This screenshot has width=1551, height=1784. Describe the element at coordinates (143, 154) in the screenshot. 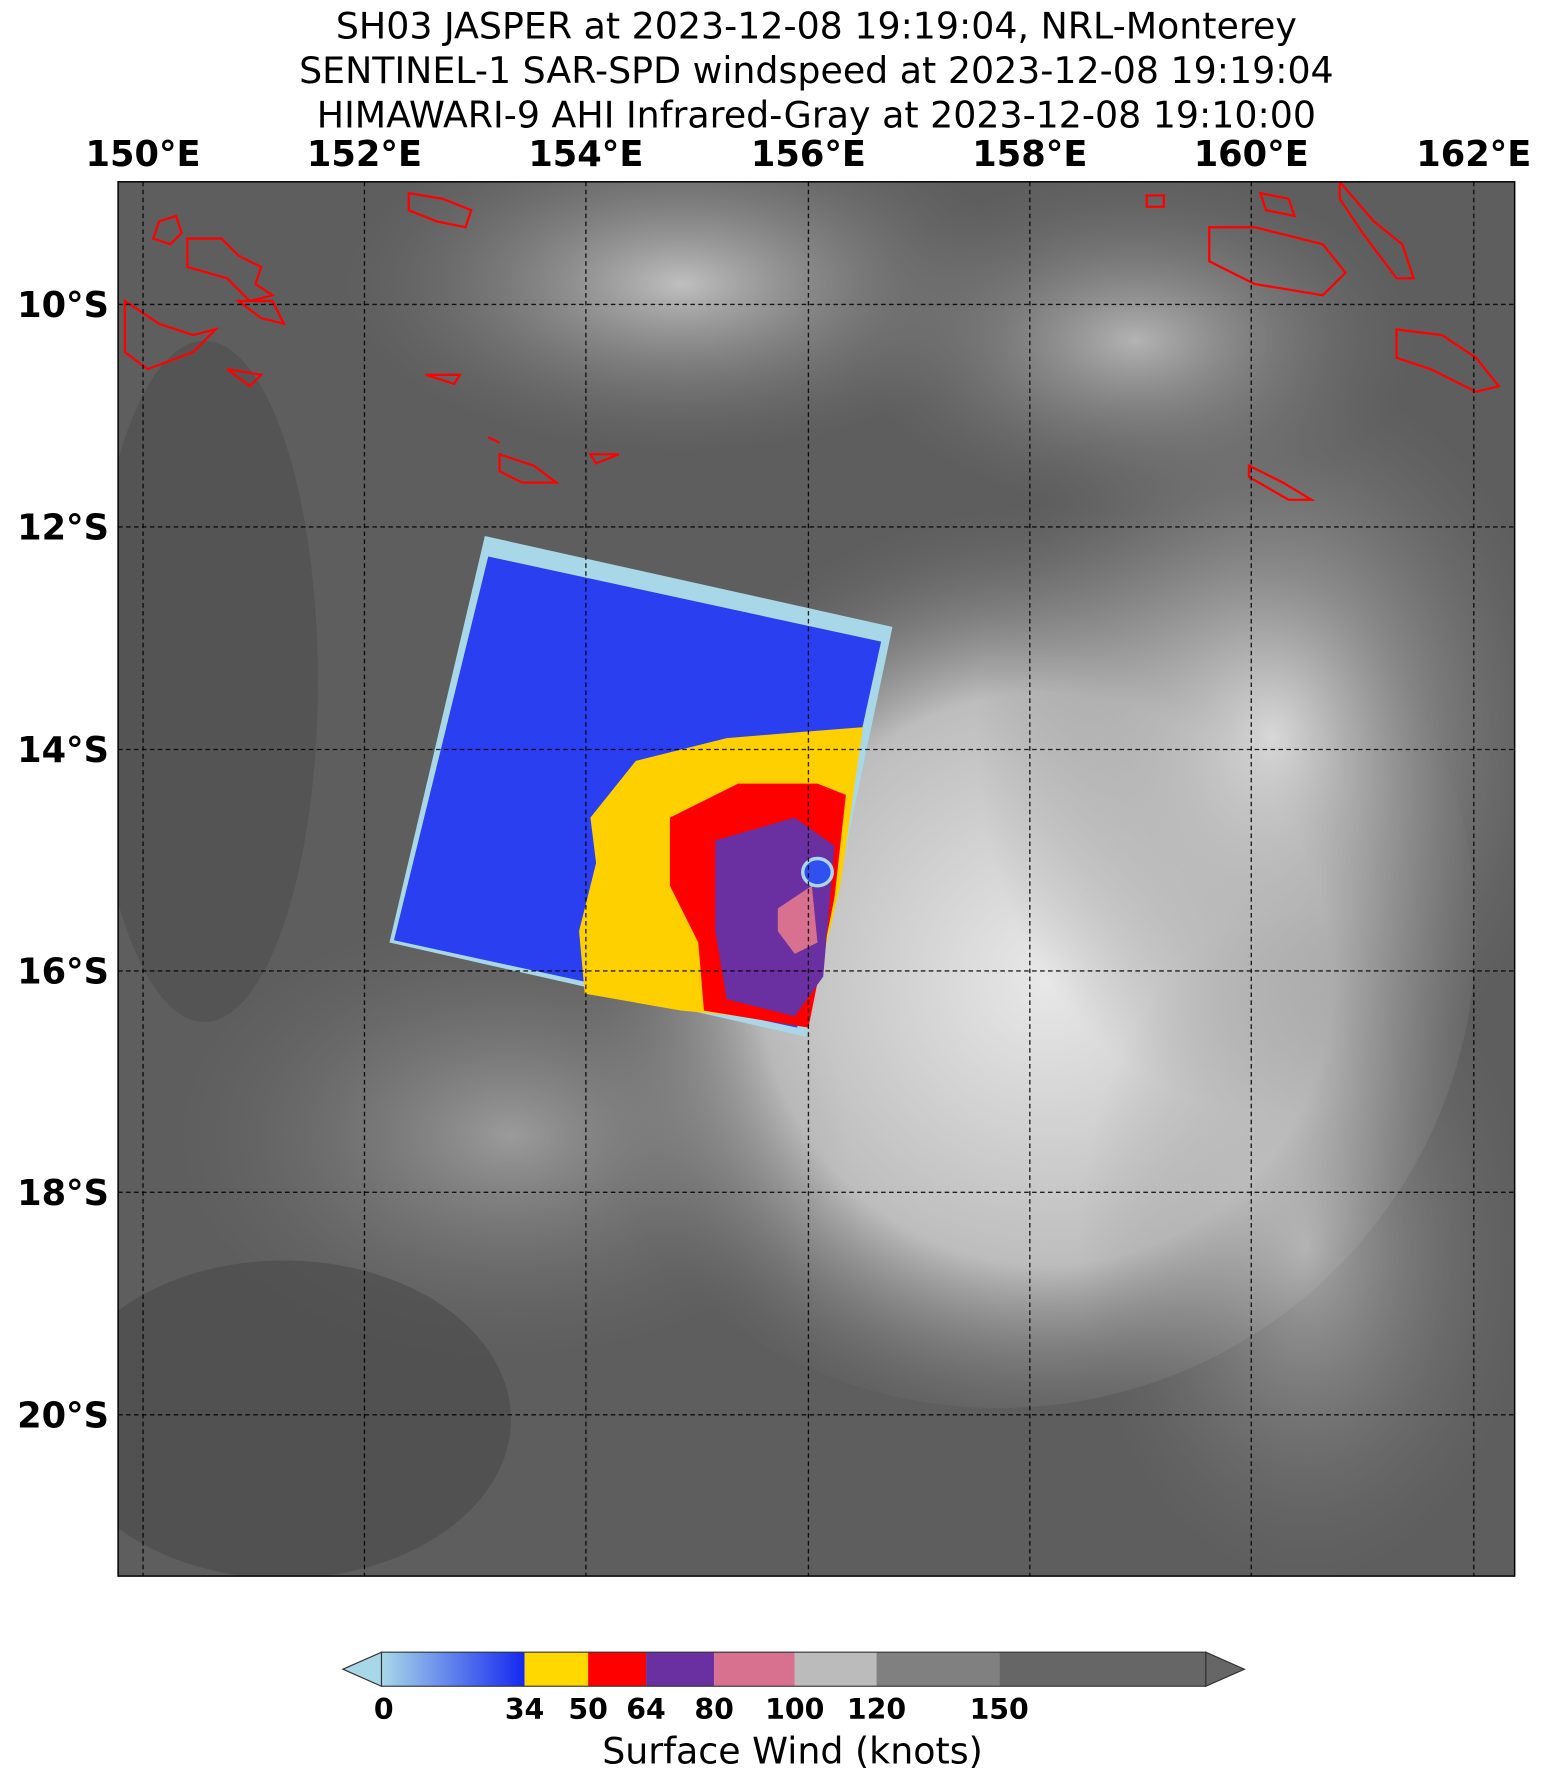

I see `lon-label: 150°E` at that location.